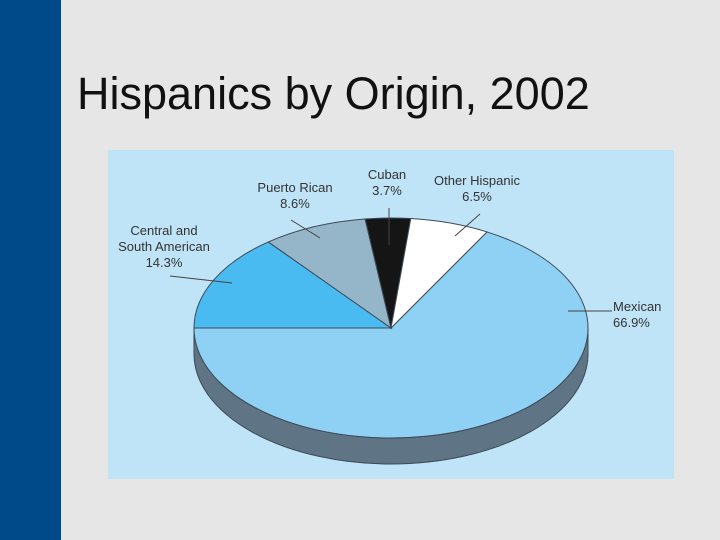 This screenshot has width=720, height=540. What do you see at coordinates (164, 246) in the screenshot?
I see `slice-label: Central and South American 14.3%` at bounding box center [164, 246].